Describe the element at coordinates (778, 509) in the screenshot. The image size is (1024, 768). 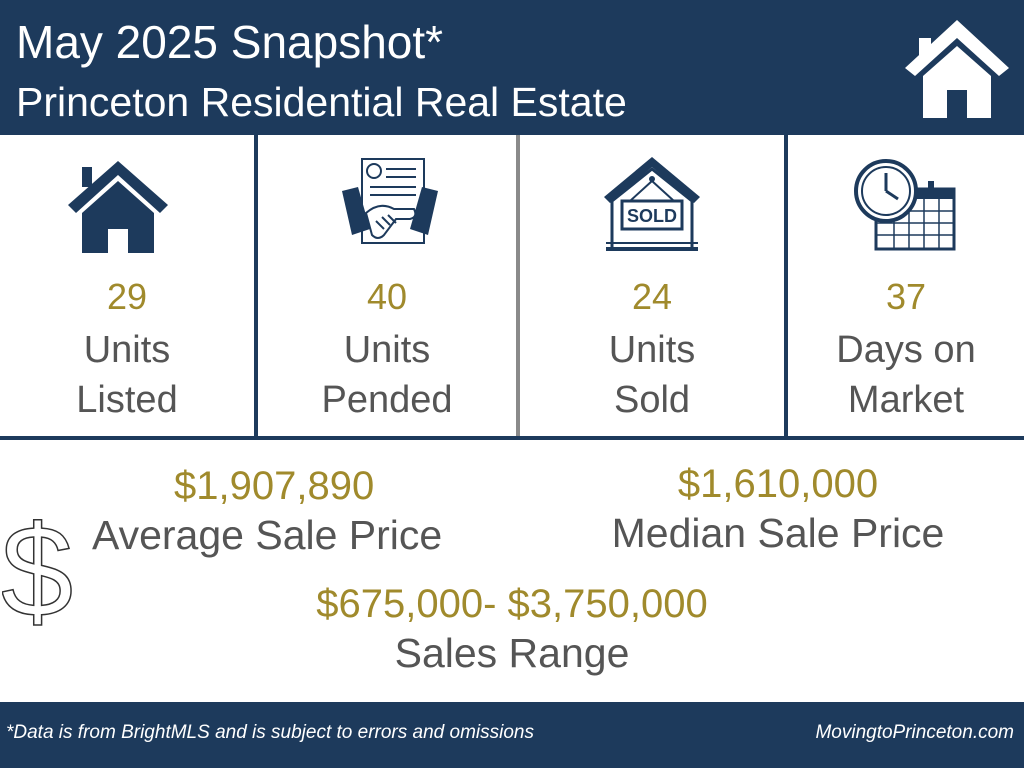
I see `median-sale-price: $1,610,000 Median Sale Price` at that location.